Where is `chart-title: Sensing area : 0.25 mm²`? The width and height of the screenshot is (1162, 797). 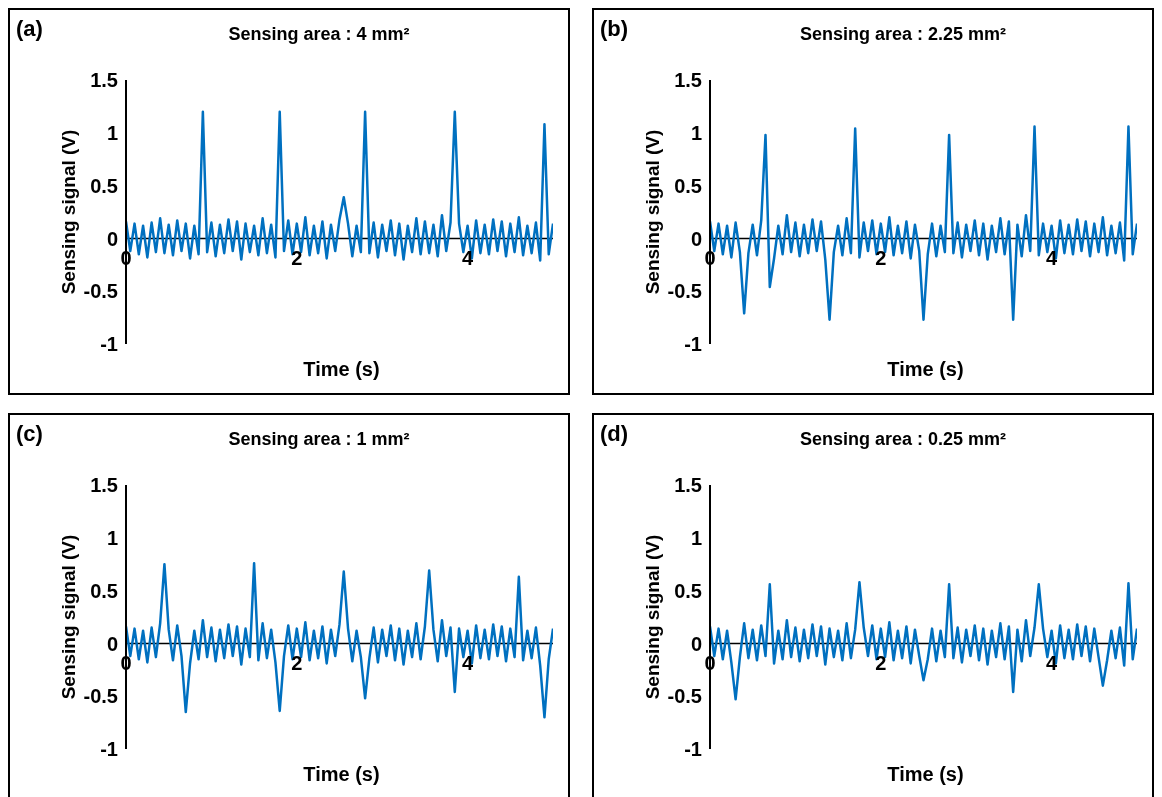
chart-title: Sensing area : 0.25 mm² is located at coordinates (903, 439).